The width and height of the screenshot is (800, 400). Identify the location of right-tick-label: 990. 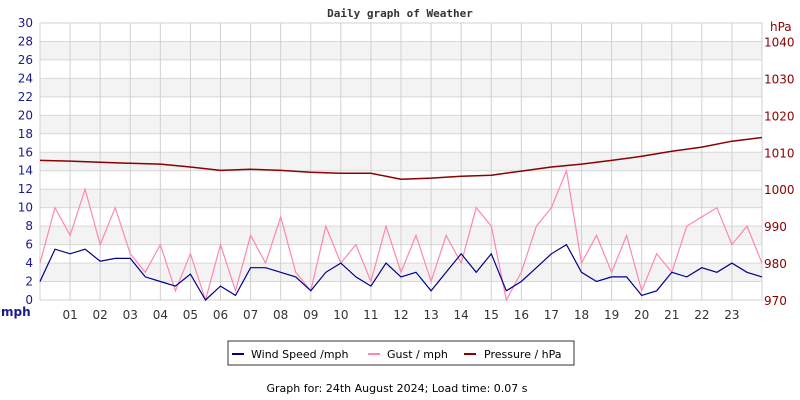
(775, 227).